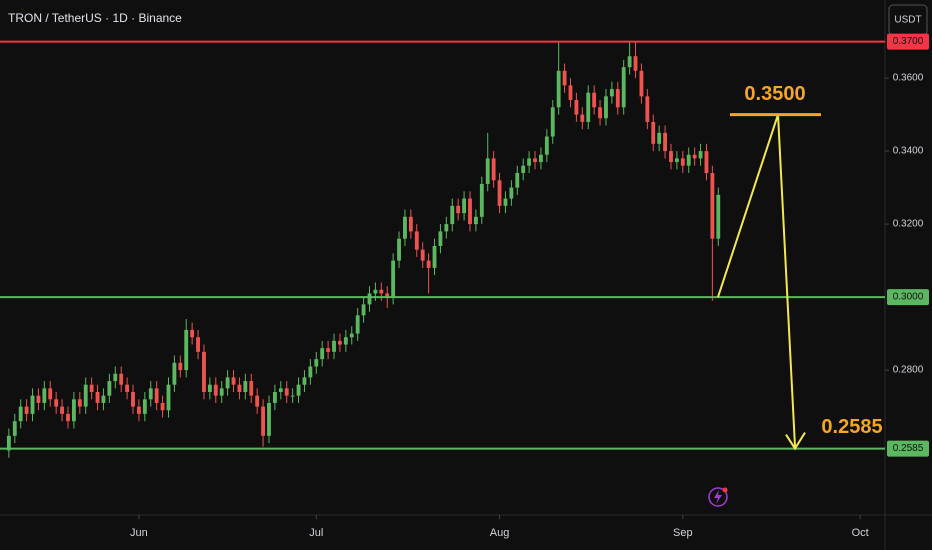  I want to click on y-tick-label: 0.3400, so click(908, 151).